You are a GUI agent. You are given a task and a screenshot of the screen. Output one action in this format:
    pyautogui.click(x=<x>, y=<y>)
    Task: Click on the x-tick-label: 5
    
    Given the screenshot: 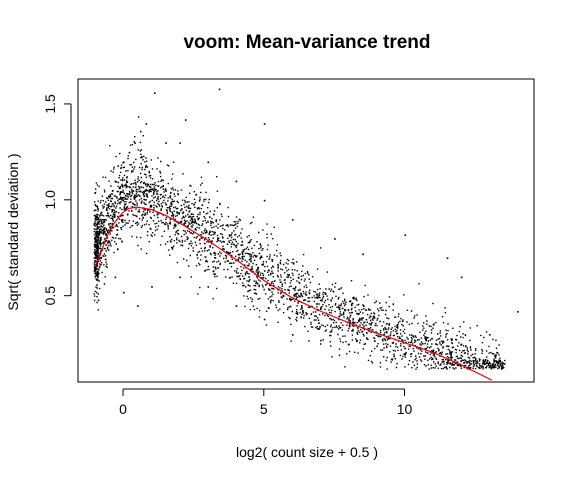 What is the action you would take?
    pyautogui.click(x=264, y=409)
    